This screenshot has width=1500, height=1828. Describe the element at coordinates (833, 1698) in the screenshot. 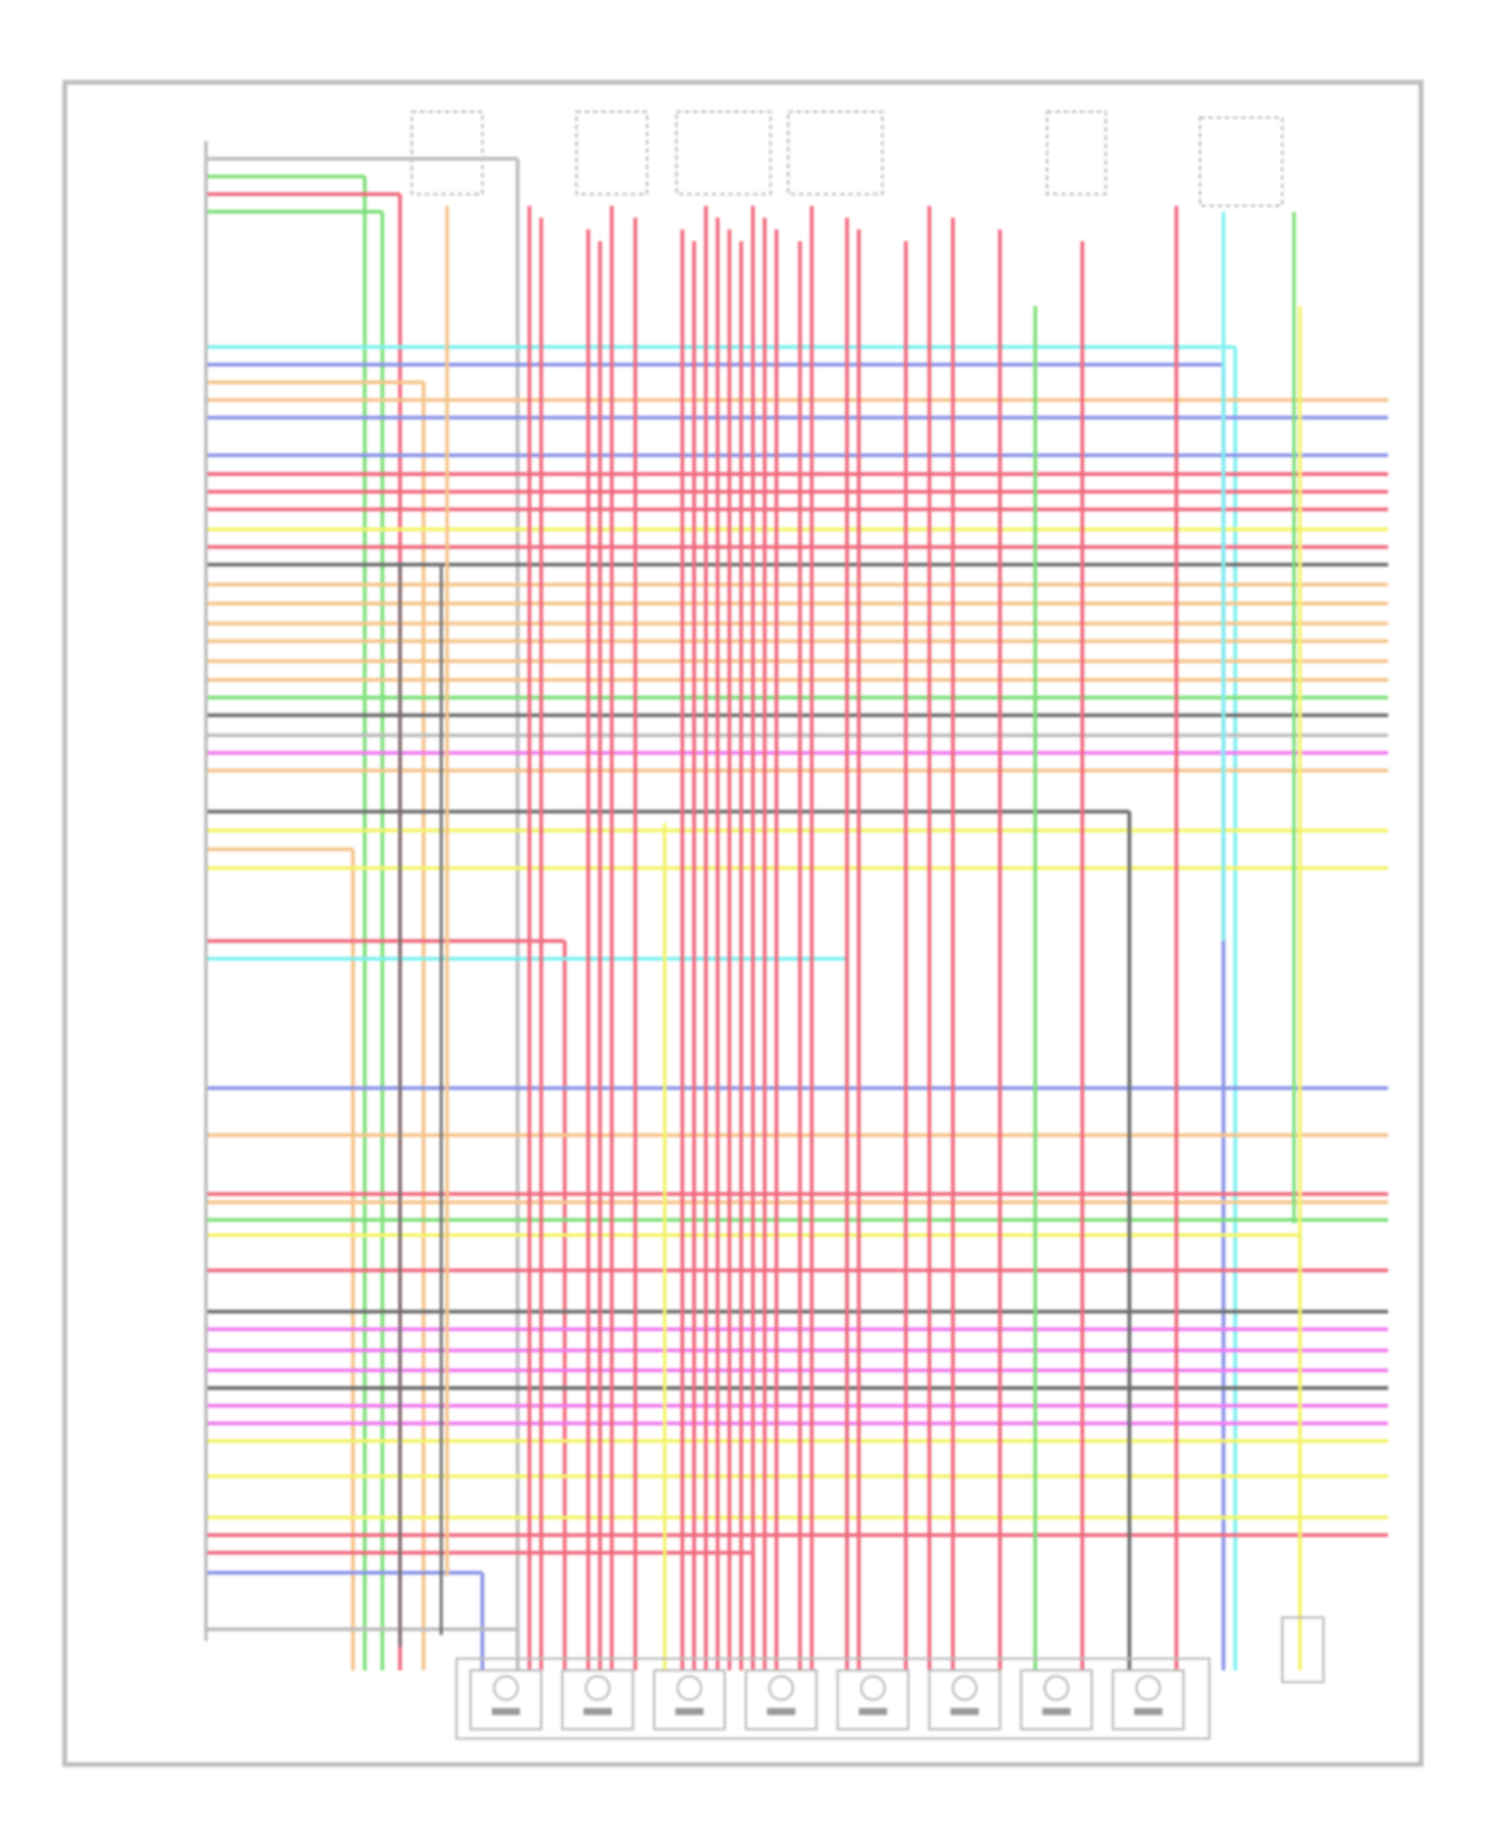

I see `coil-pack` at that location.